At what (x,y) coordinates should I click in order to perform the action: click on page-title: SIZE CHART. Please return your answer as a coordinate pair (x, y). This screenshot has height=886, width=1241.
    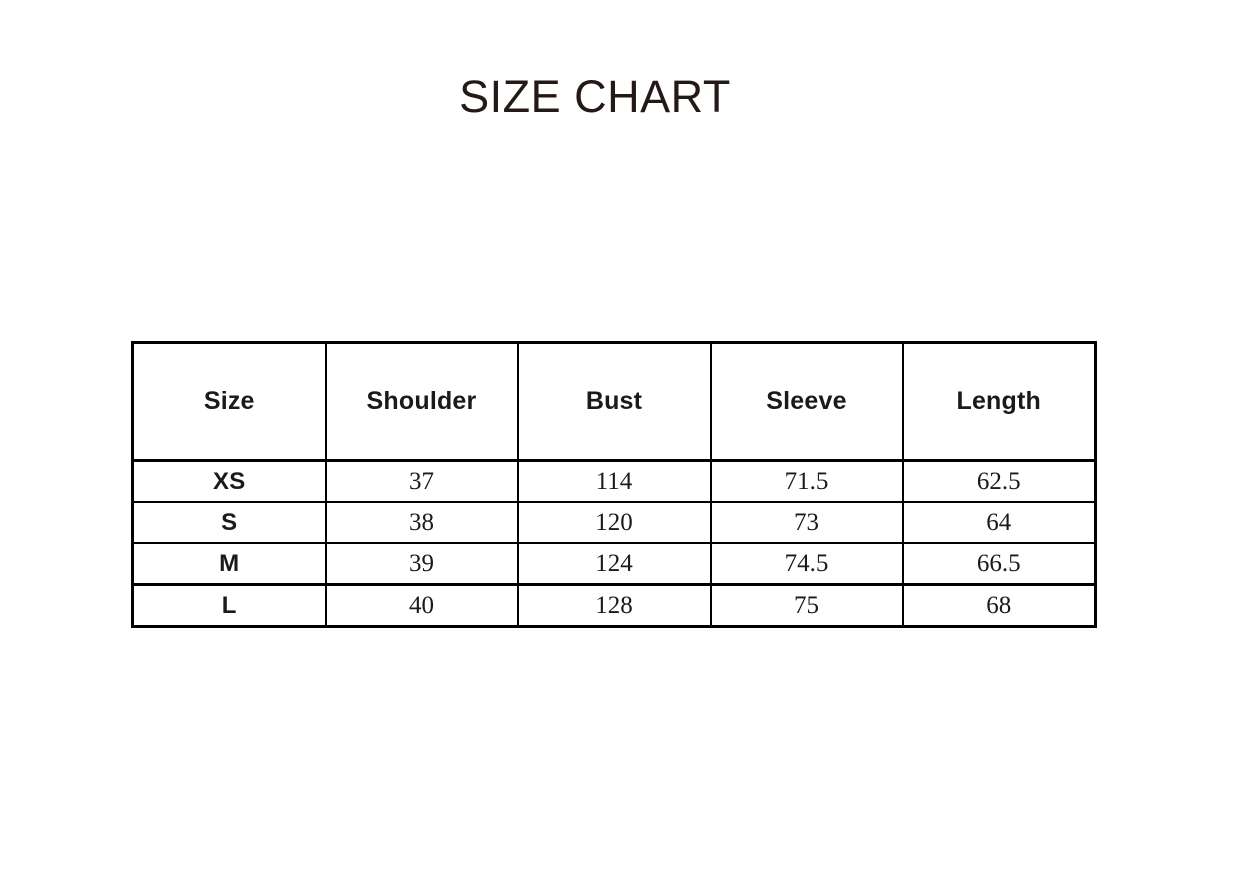
    Looking at the image, I should click on (595, 96).